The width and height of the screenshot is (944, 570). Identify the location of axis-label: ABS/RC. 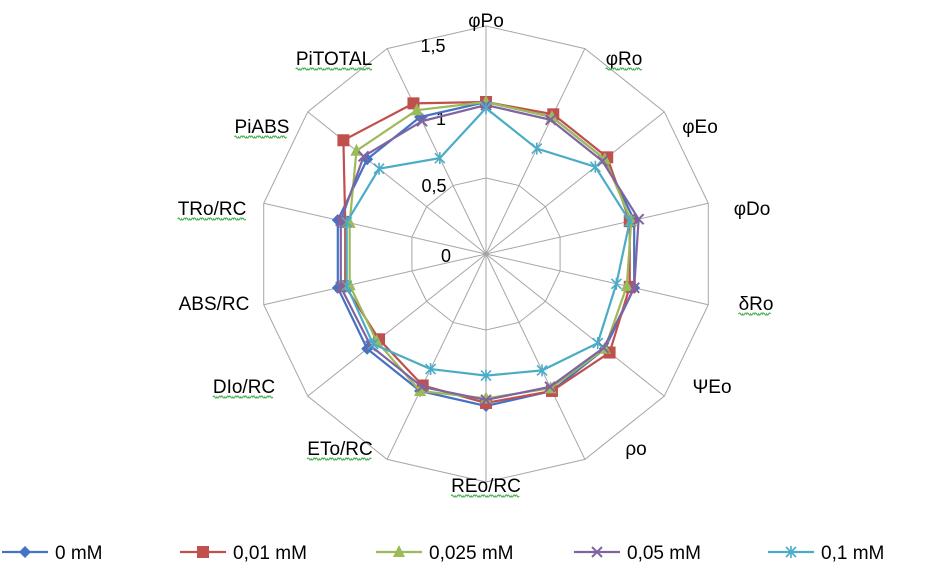
(214, 304).